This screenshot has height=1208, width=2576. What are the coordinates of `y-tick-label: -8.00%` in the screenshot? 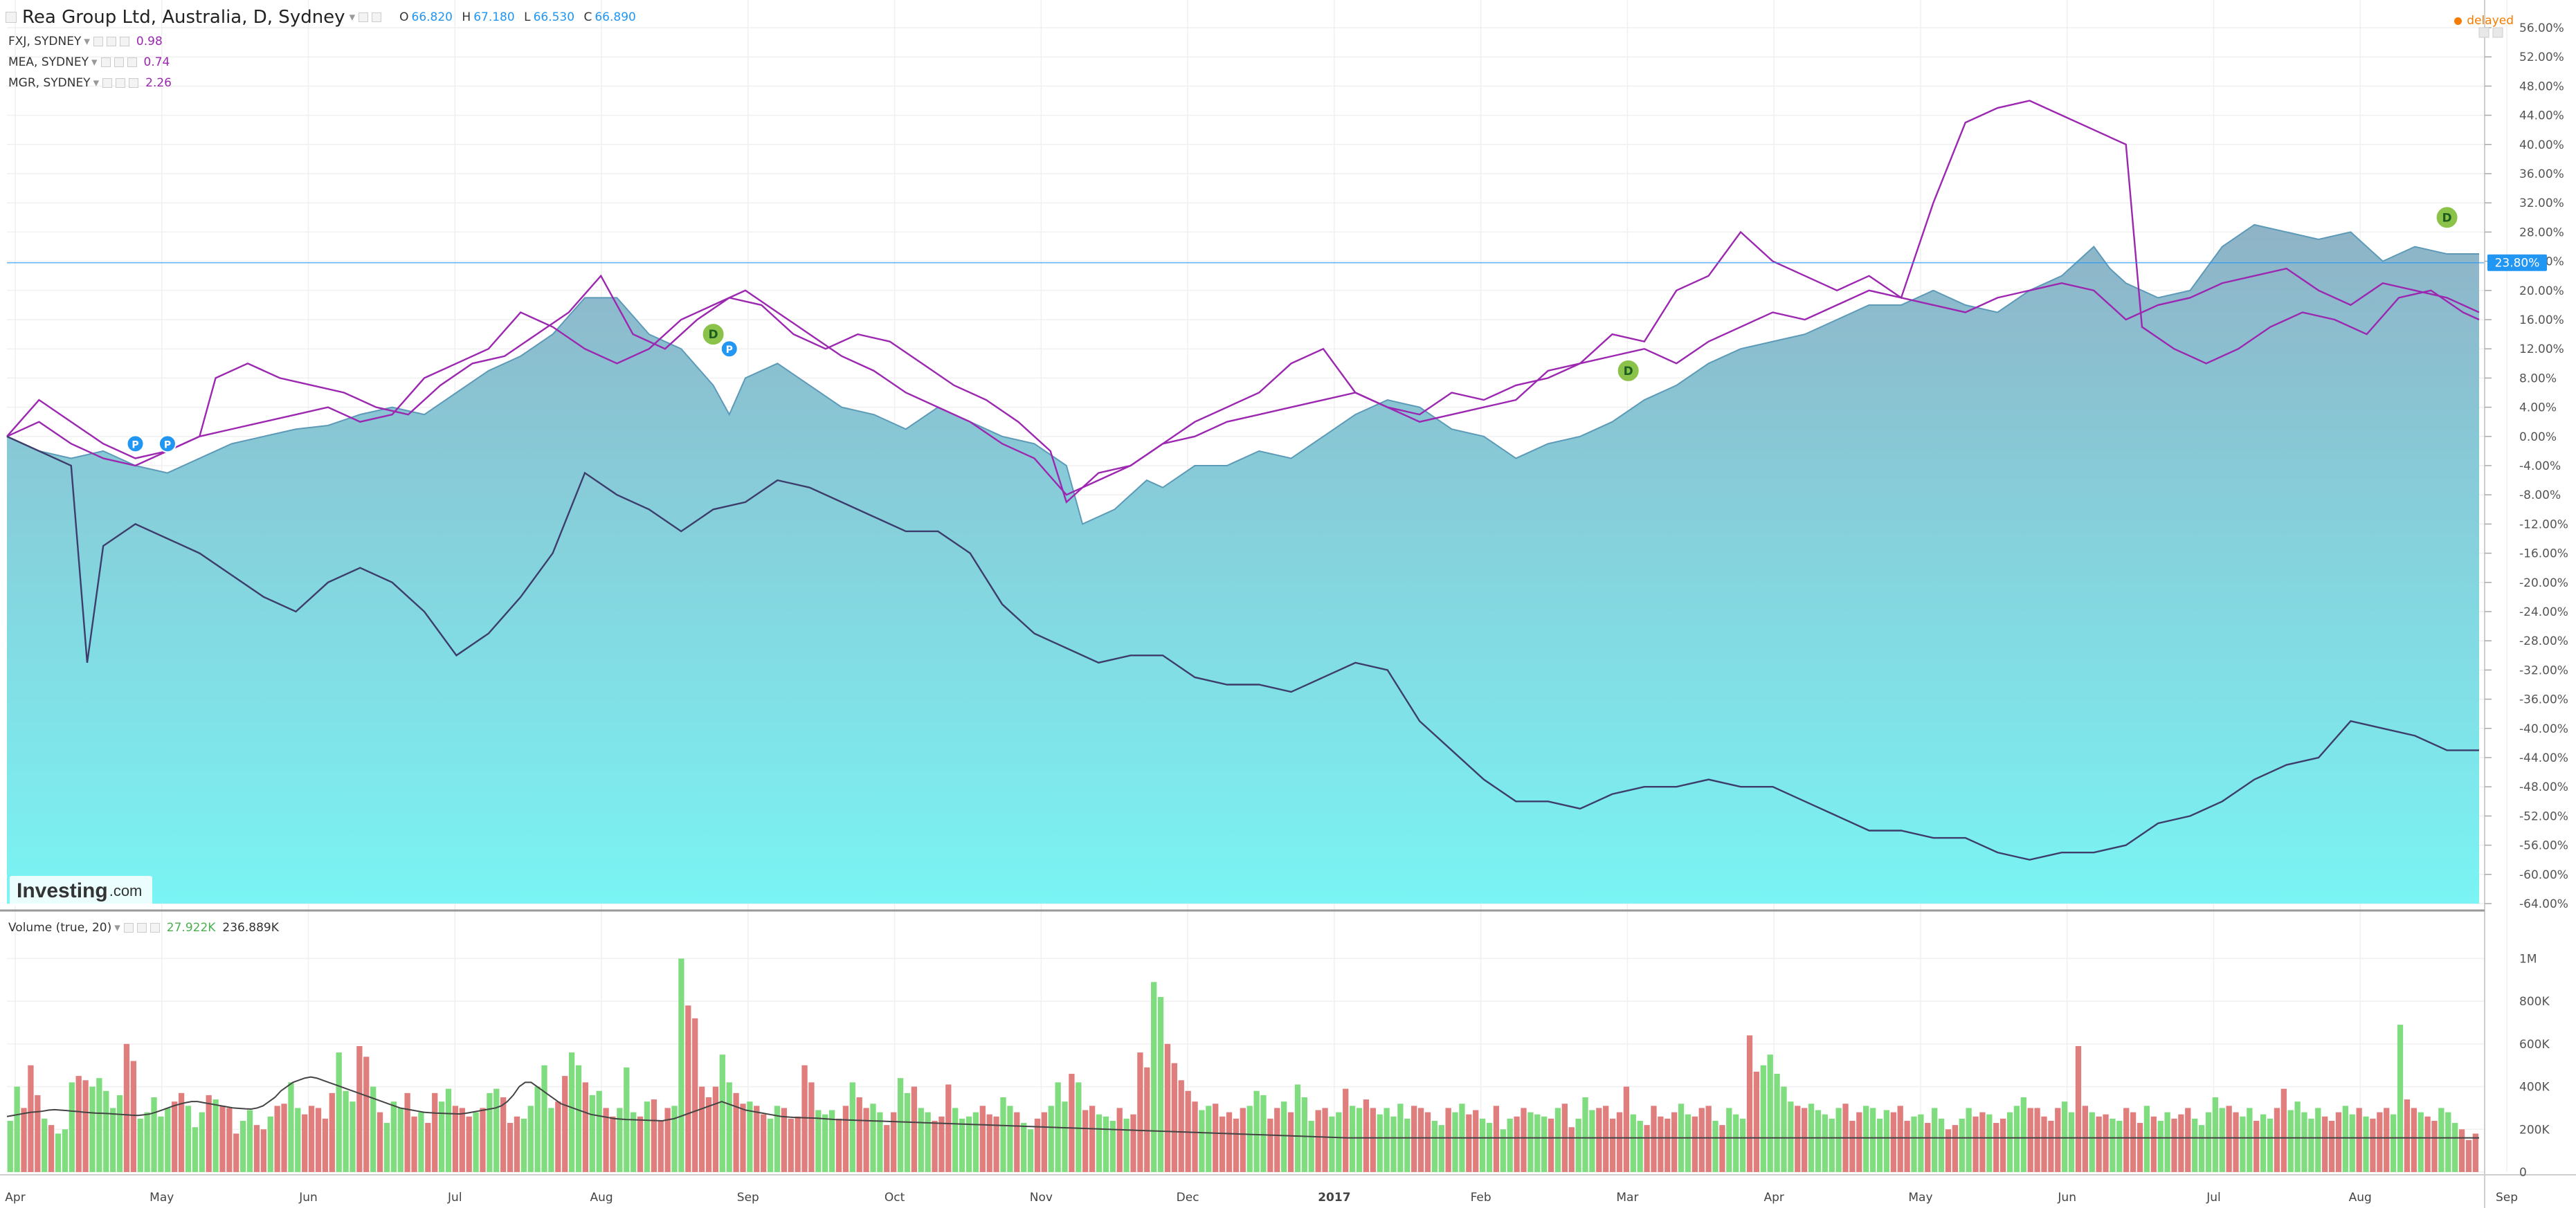 It's located at (2540, 495).